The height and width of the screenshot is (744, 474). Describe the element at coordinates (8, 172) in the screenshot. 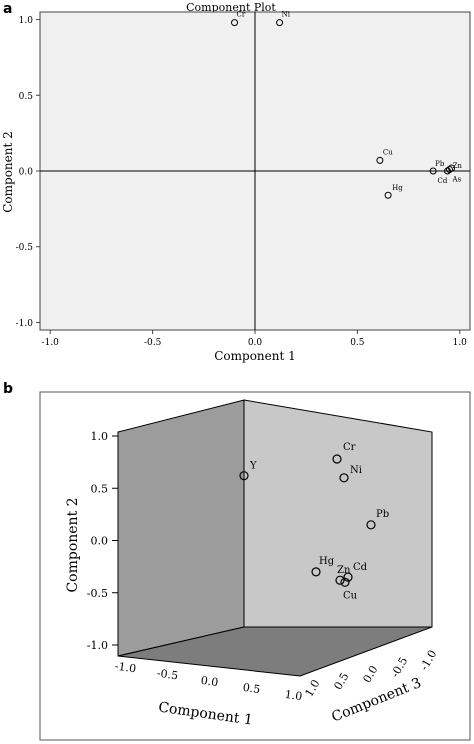

I see `chart-a-y-axis-label: Component 2` at that location.